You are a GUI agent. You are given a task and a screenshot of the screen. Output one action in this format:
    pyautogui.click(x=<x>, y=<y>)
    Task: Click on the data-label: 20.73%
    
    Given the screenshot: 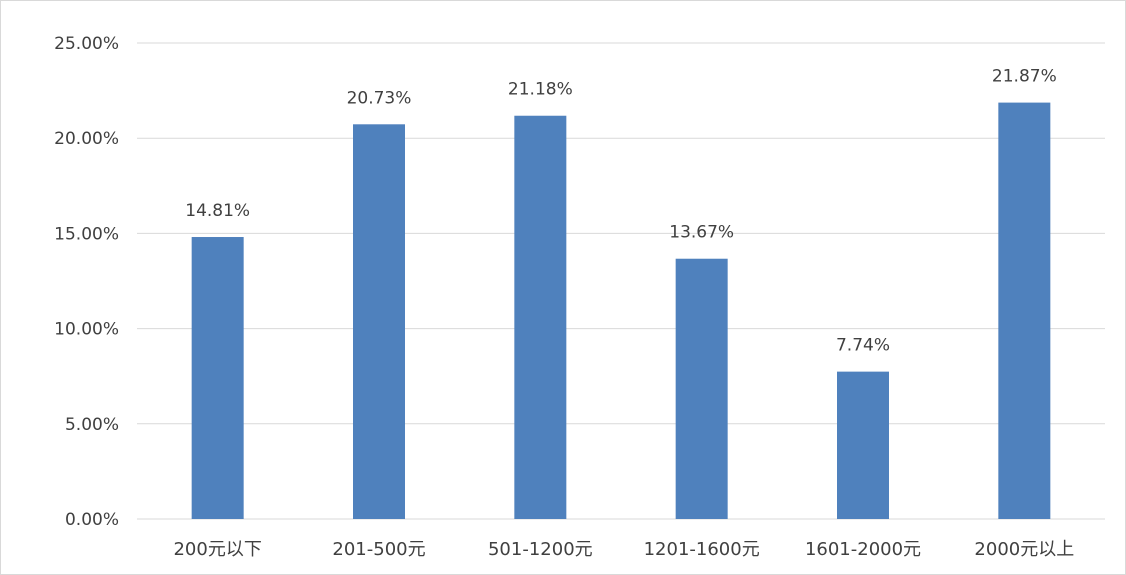 What is the action you would take?
    pyautogui.click(x=379, y=98)
    